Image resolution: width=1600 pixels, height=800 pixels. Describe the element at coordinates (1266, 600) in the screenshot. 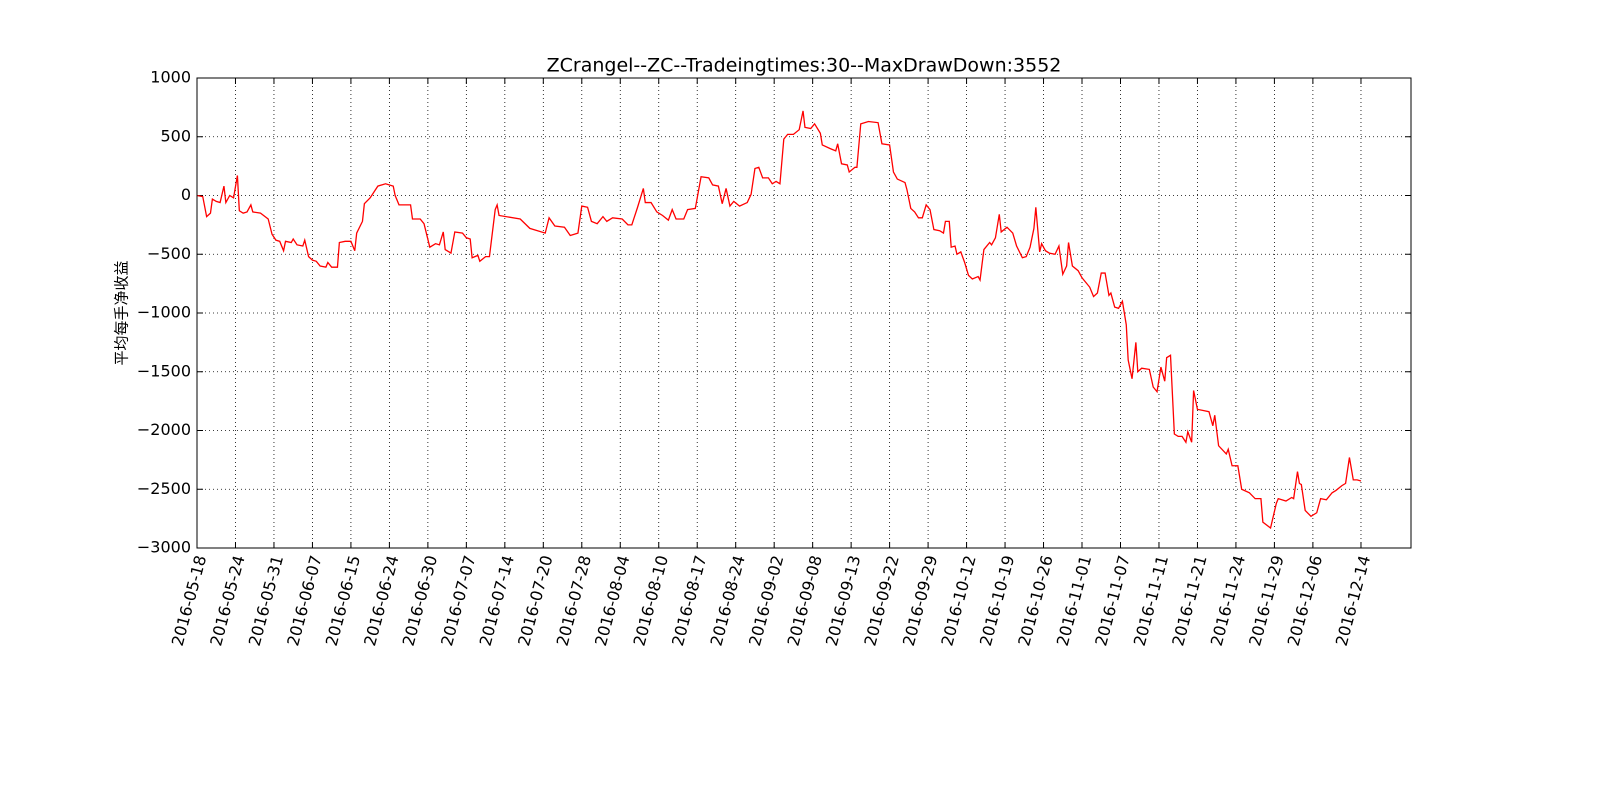

I see `x-tick-label: 2016-11-29` at that location.